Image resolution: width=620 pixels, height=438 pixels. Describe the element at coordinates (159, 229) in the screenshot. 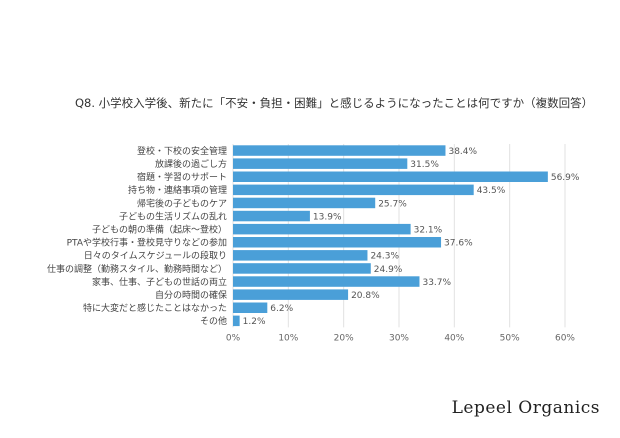

I see `category-label: 子どもの朝の準備（起床〜登校）` at that location.